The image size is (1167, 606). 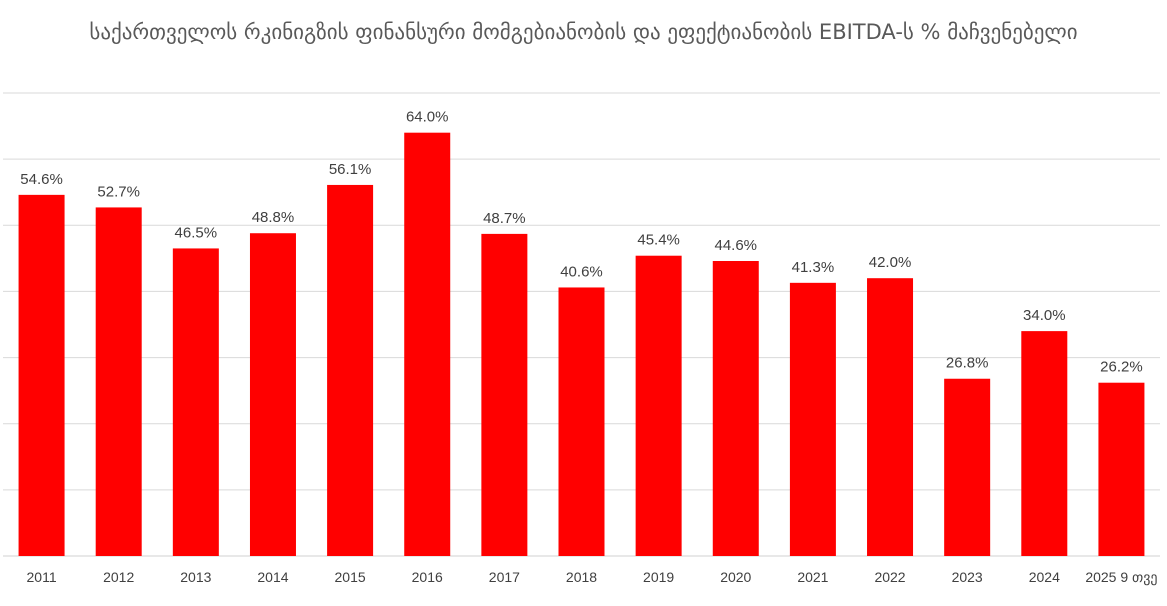 What do you see at coordinates (813, 267) in the screenshot?
I see `data-label: 41.3%` at bounding box center [813, 267].